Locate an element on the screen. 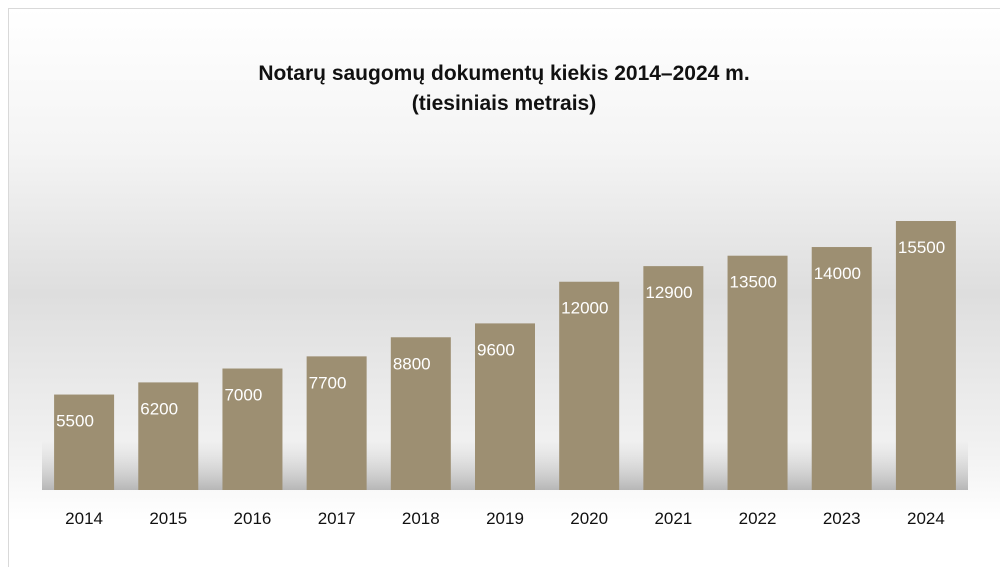 The image size is (1000, 567). x-tick-label: 2018 is located at coordinates (421, 518).